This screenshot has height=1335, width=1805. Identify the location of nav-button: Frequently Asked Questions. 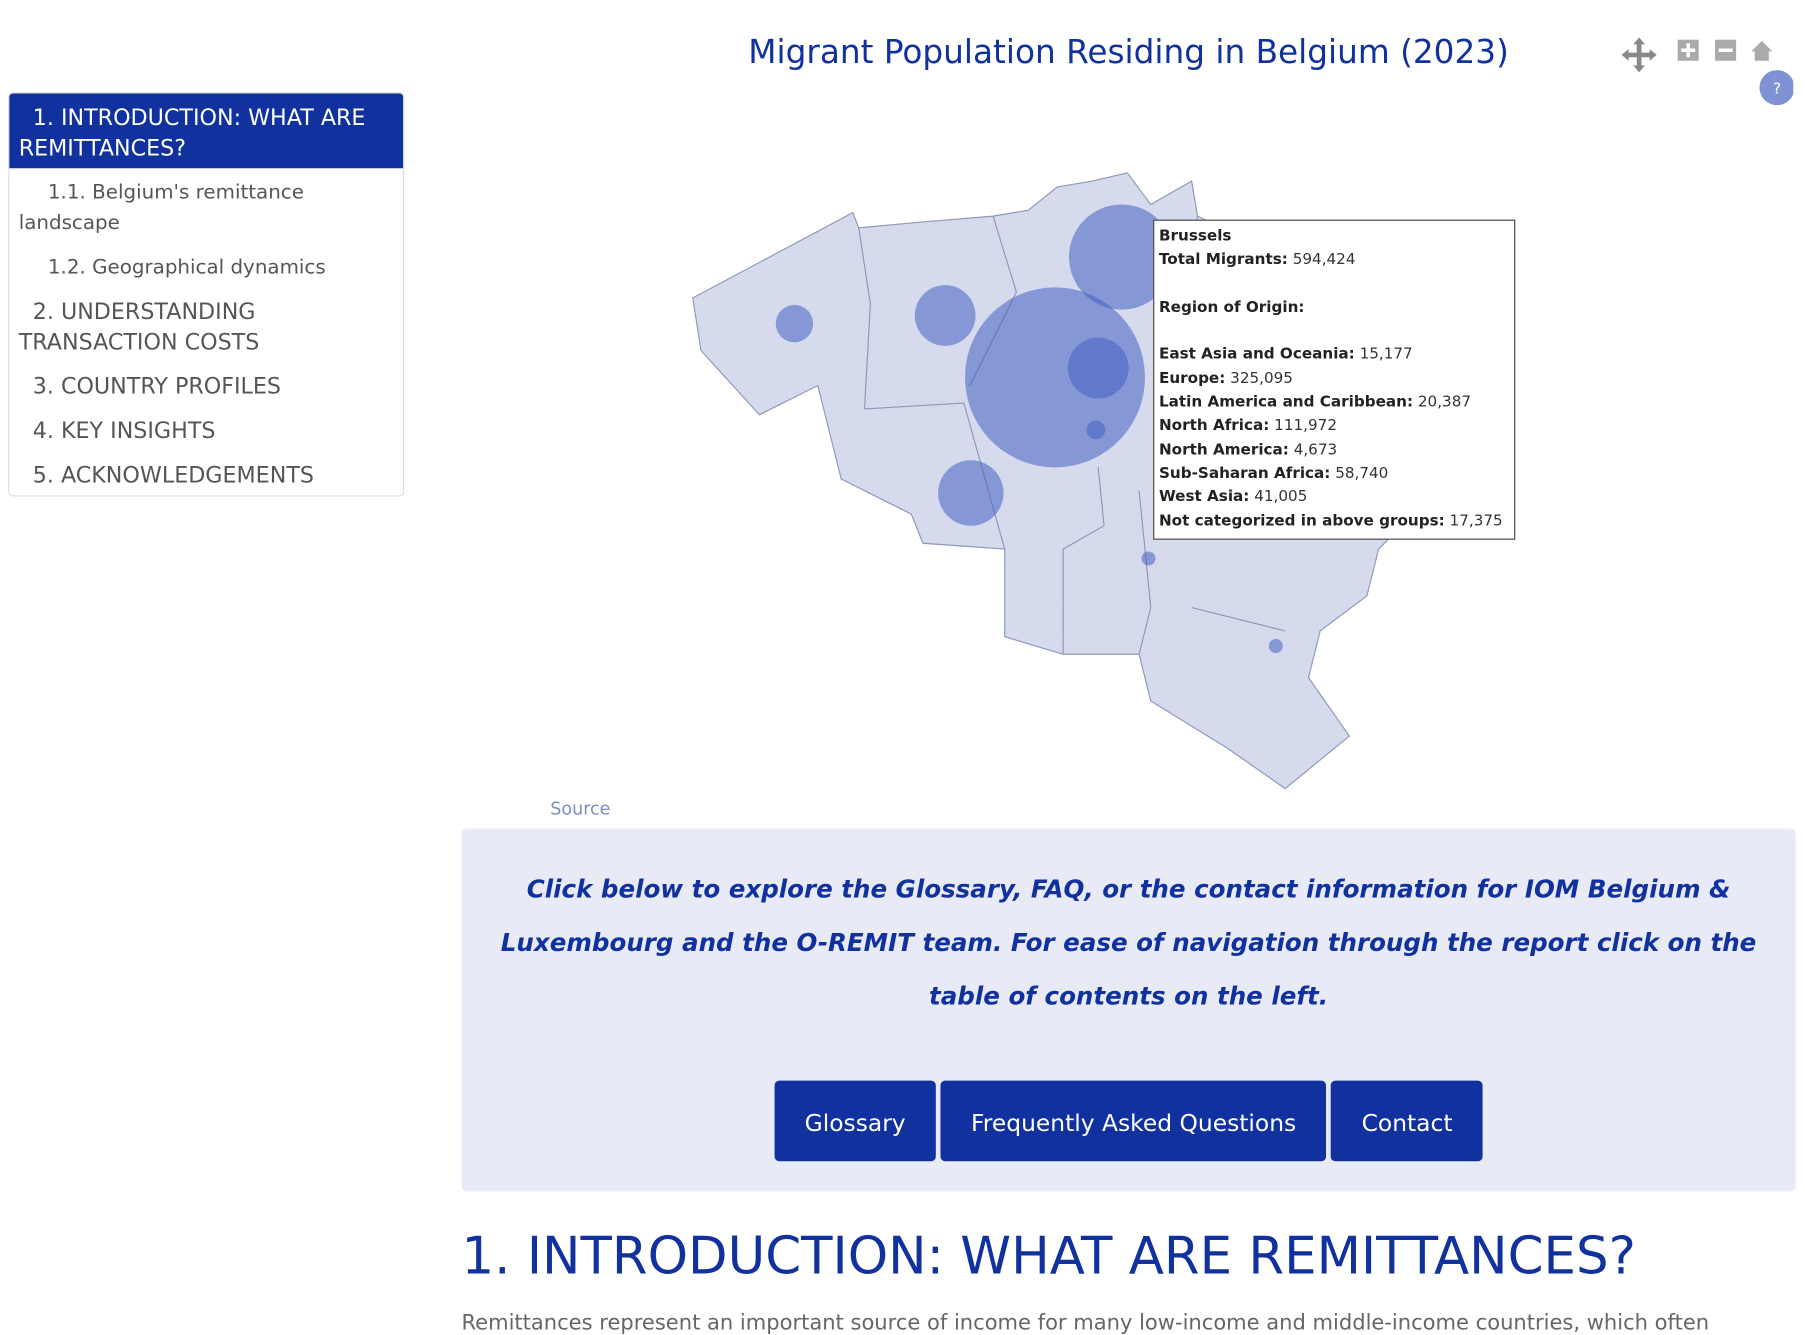
(1133, 1121).